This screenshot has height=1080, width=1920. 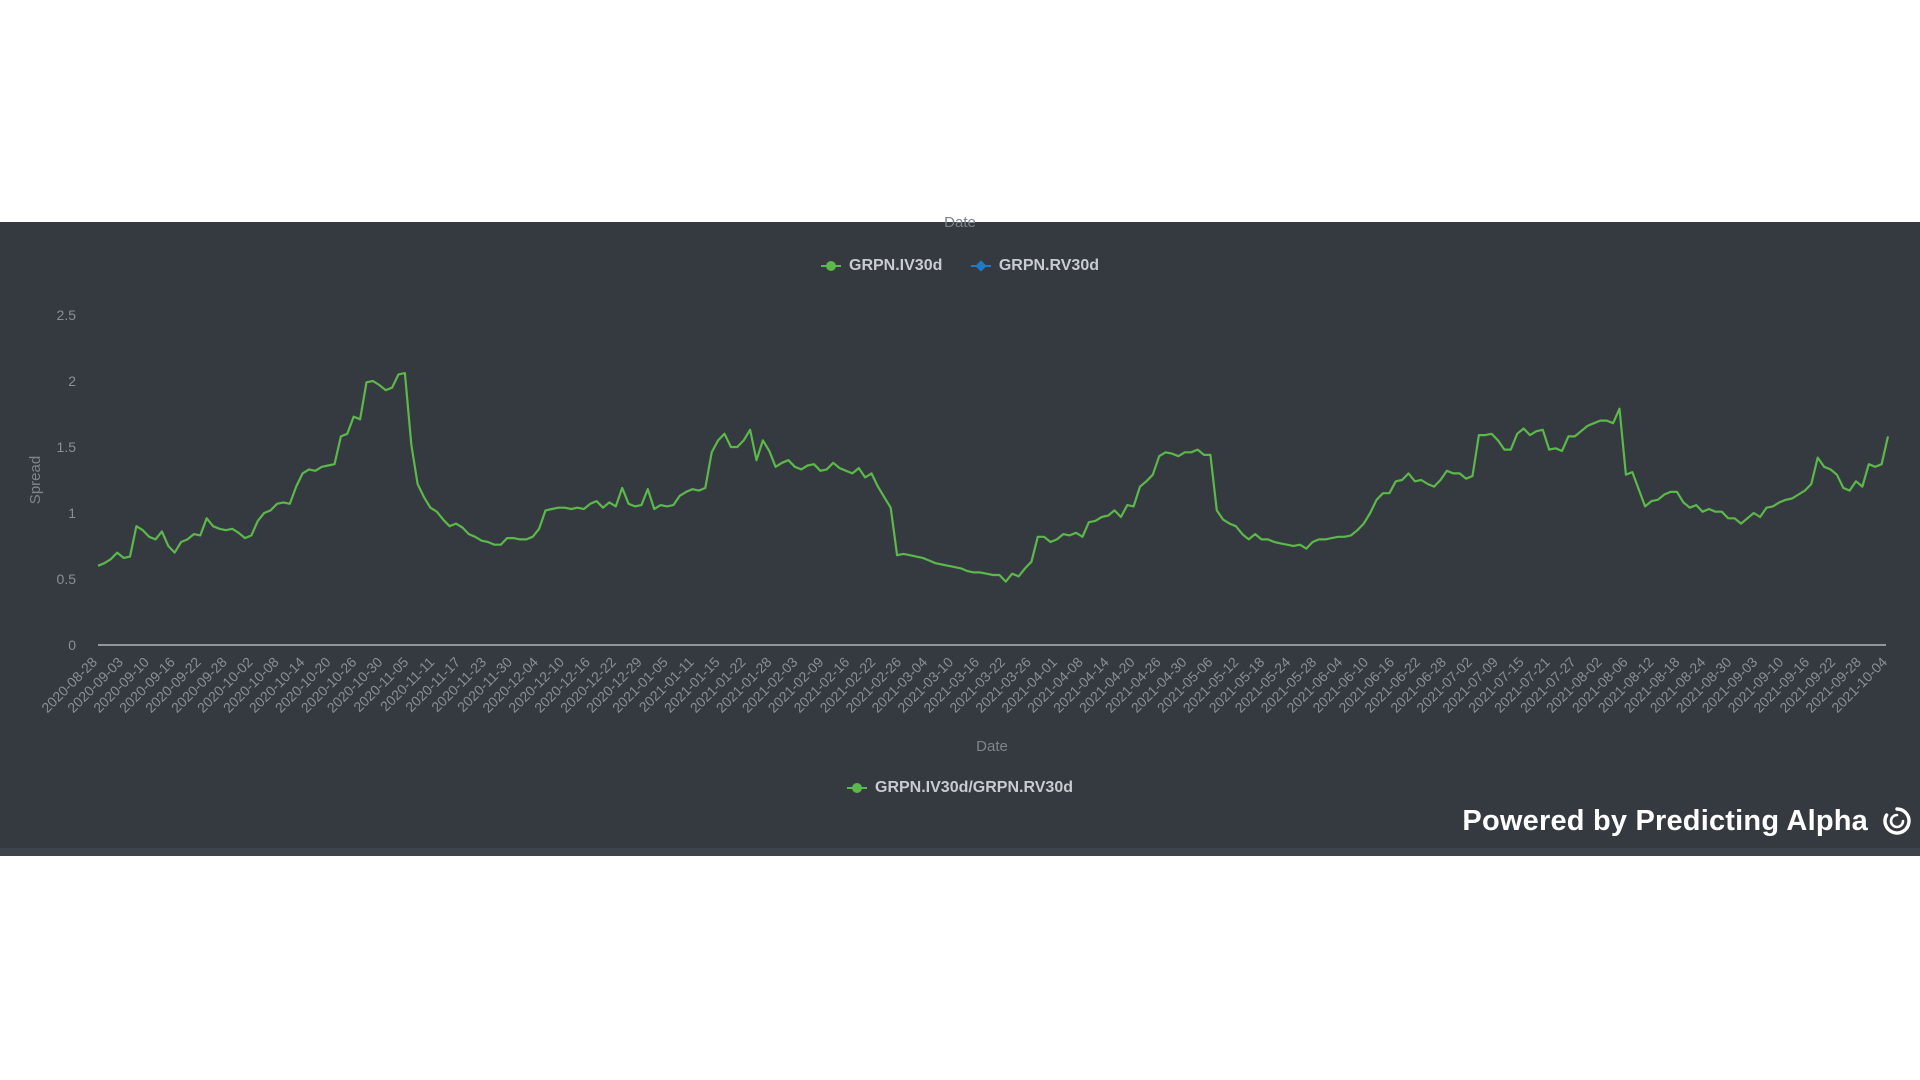 I want to click on legend-item-rv30d: GRPN.RV30d, so click(x=1034, y=266).